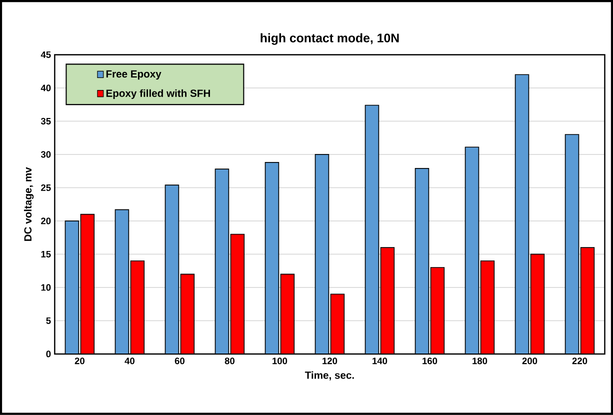 Image resolution: width=613 pixels, height=415 pixels. I want to click on x-tick-label: 100, so click(280, 361).